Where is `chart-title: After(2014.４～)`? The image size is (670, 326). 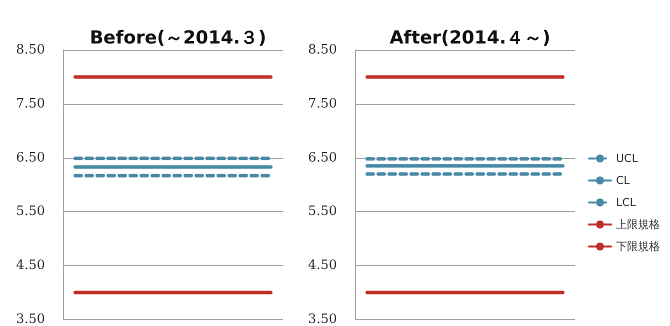
chart-title: After(2014.４～) is located at coordinates (470, 38).